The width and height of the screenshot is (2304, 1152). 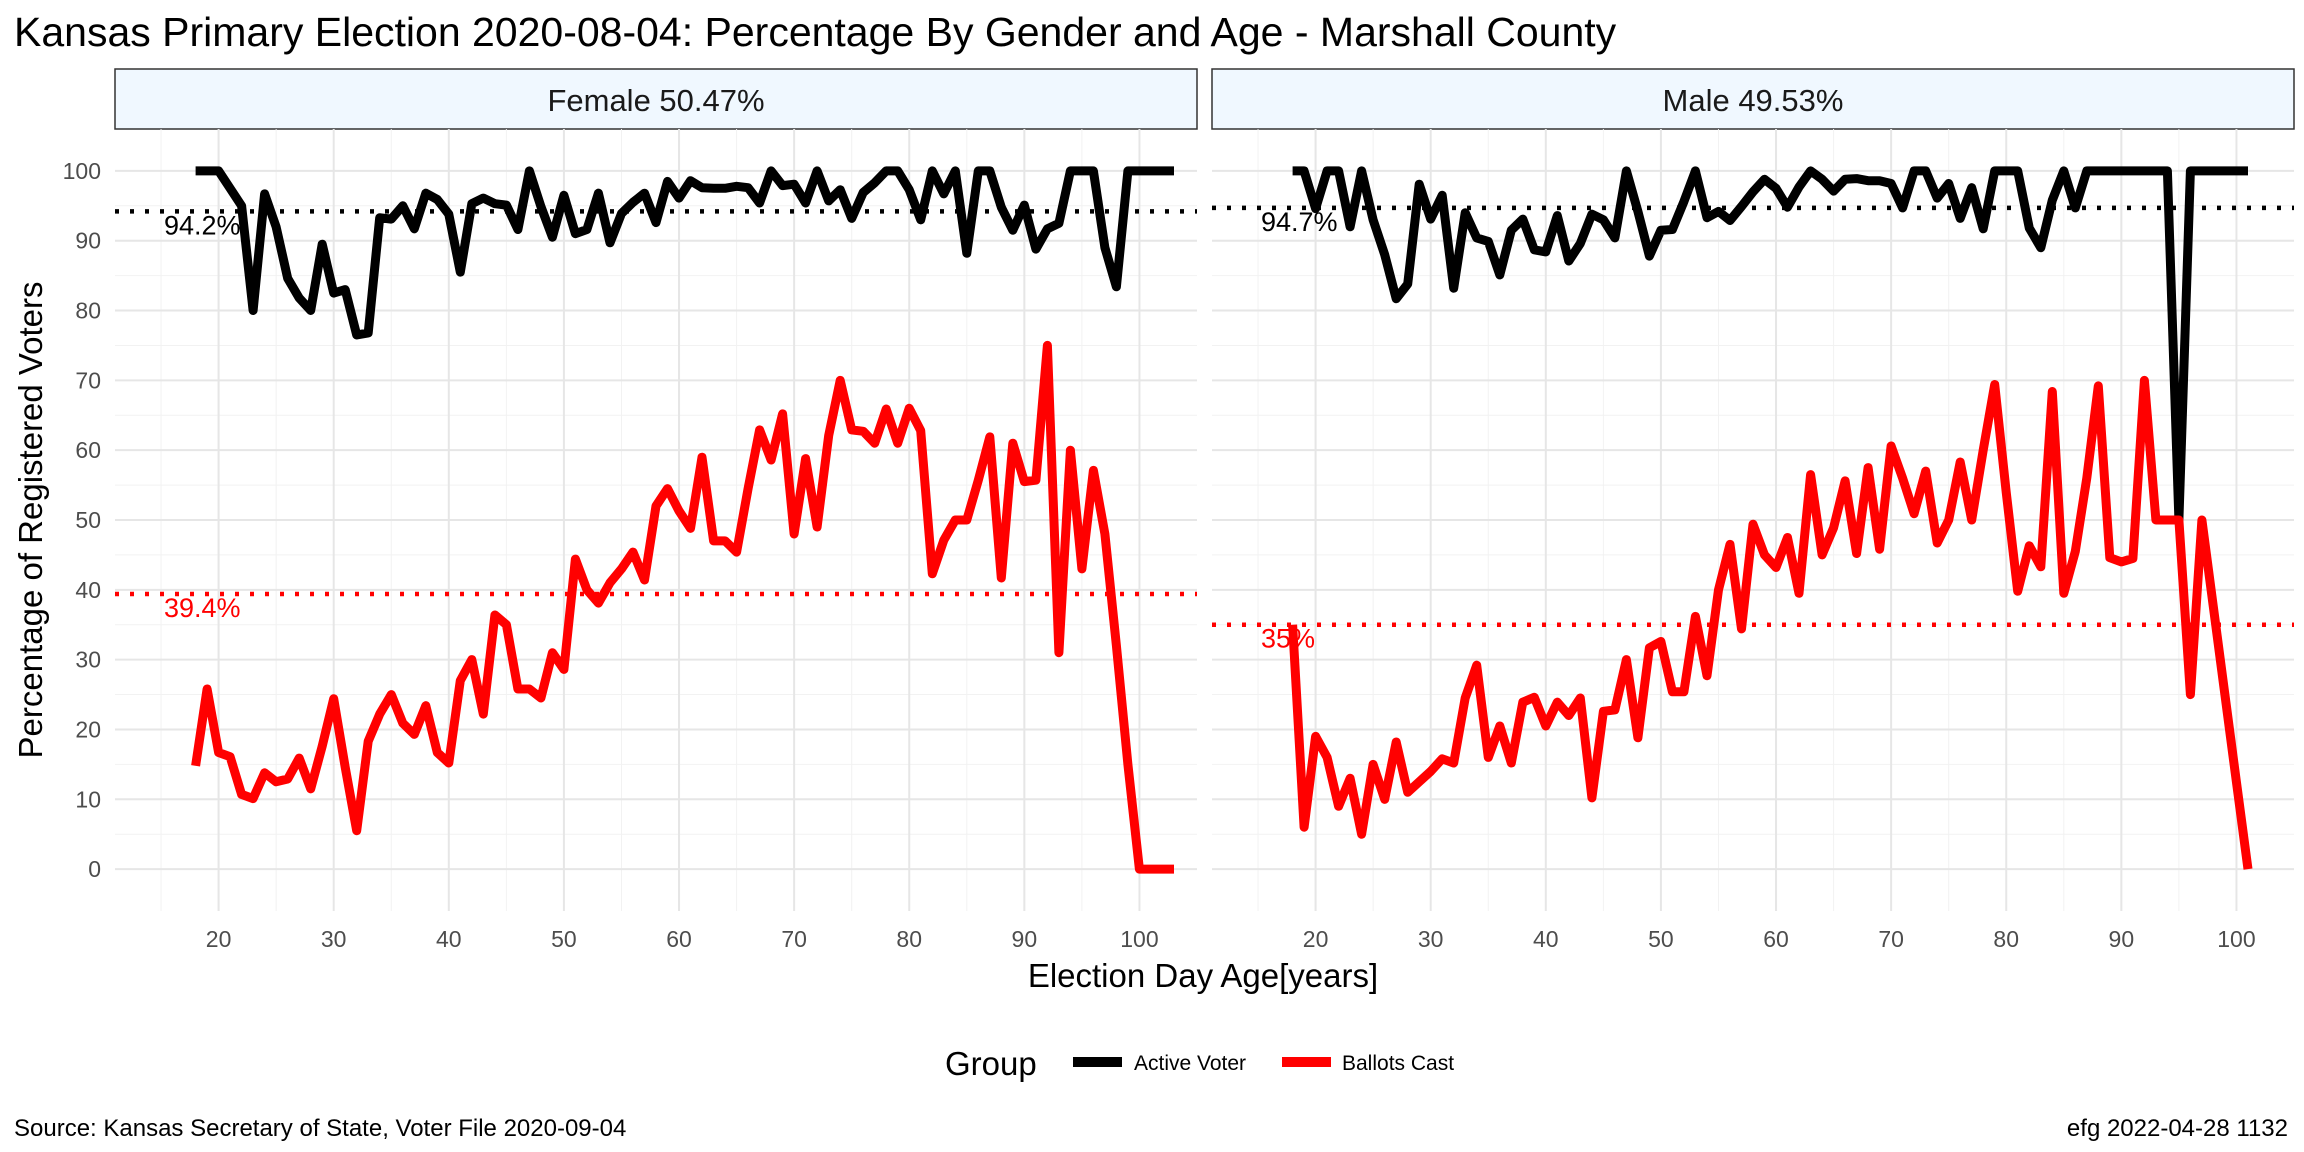 I want to click on legend-label-ballots-cast: Ballots Cast, so click(x=1398, y=1063).